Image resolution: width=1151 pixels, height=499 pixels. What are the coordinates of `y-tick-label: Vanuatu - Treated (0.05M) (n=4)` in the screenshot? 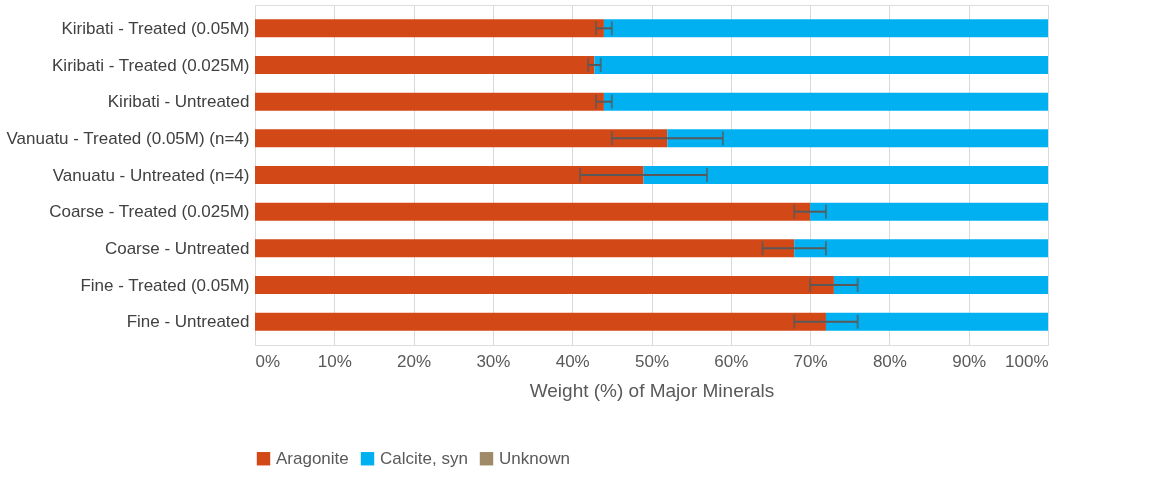 It's located at (128, 138).